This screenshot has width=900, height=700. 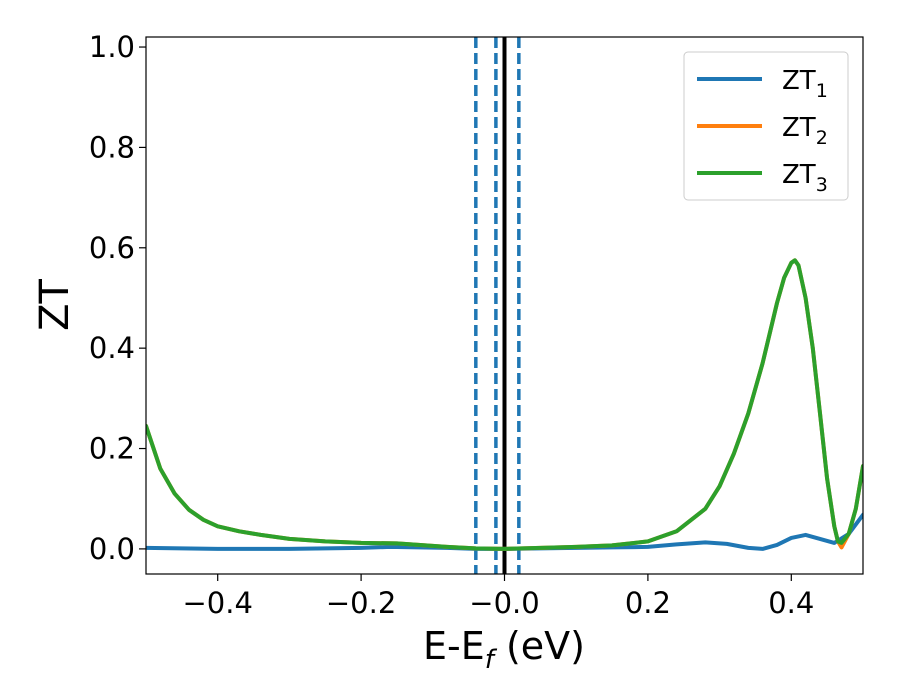 I want to click on y-tick-label: 0.8, so click(x=112, y=147).